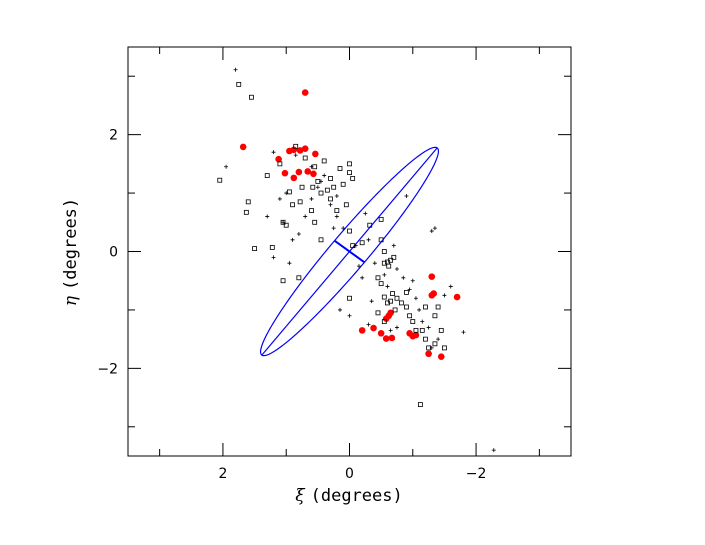 Image resolution: width=705 pixels, height=545 pixels. I want to click on x-tick-label: 0, so click(349, 474).